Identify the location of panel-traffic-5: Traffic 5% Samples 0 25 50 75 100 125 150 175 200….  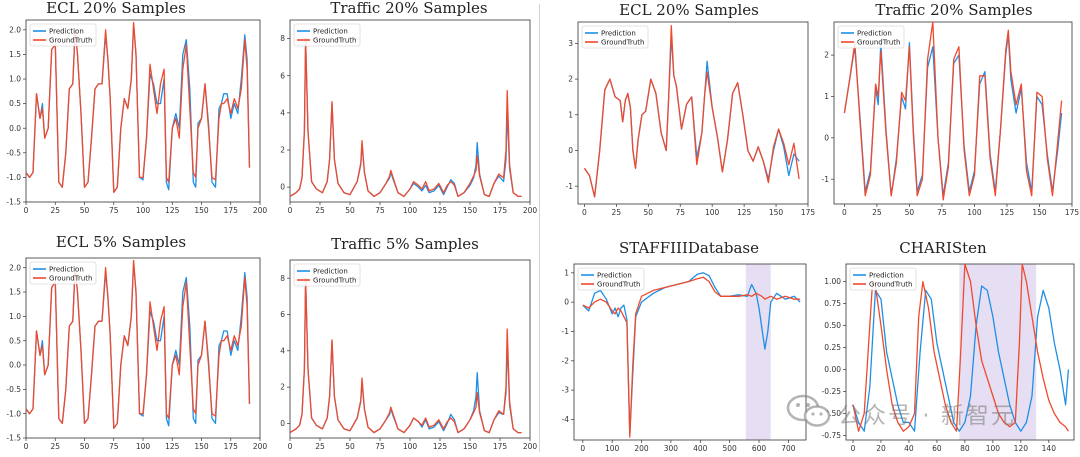
(402, 342).